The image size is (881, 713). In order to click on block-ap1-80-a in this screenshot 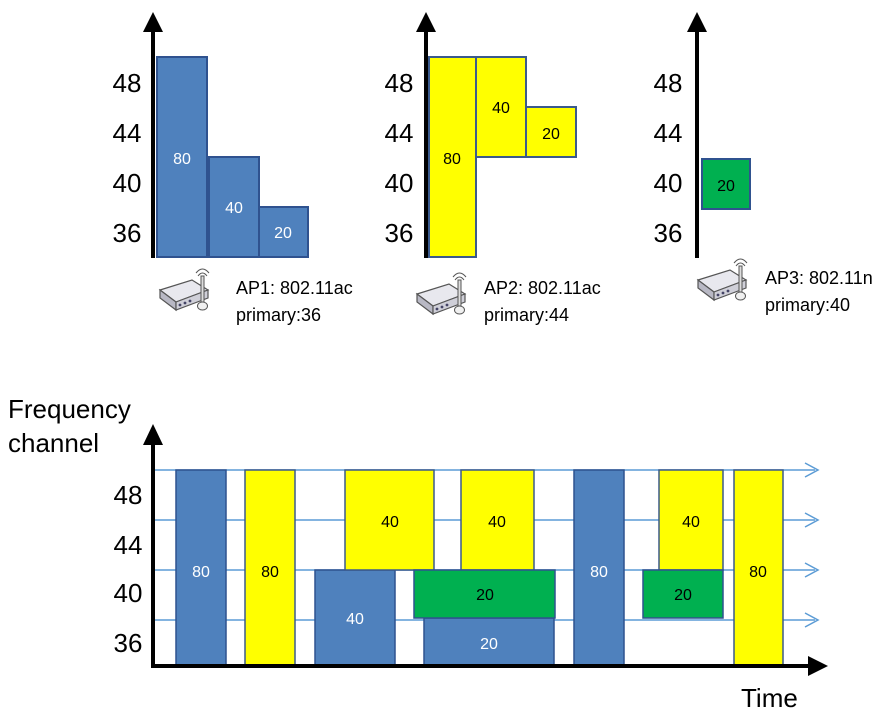, I will do `click(201, 568)`.